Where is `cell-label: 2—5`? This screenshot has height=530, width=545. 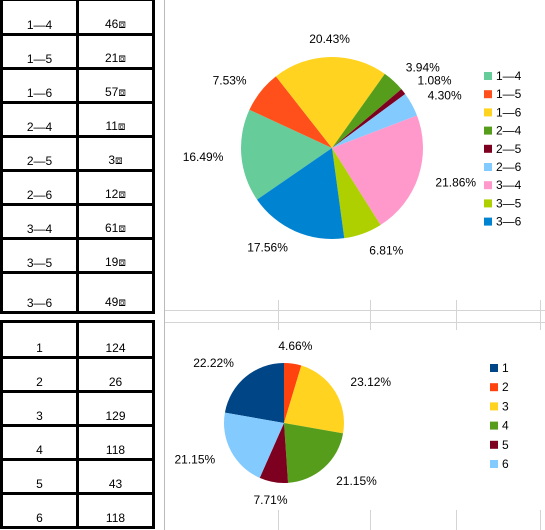 cell-label: 2—5 is located at coordinates (39, 153).